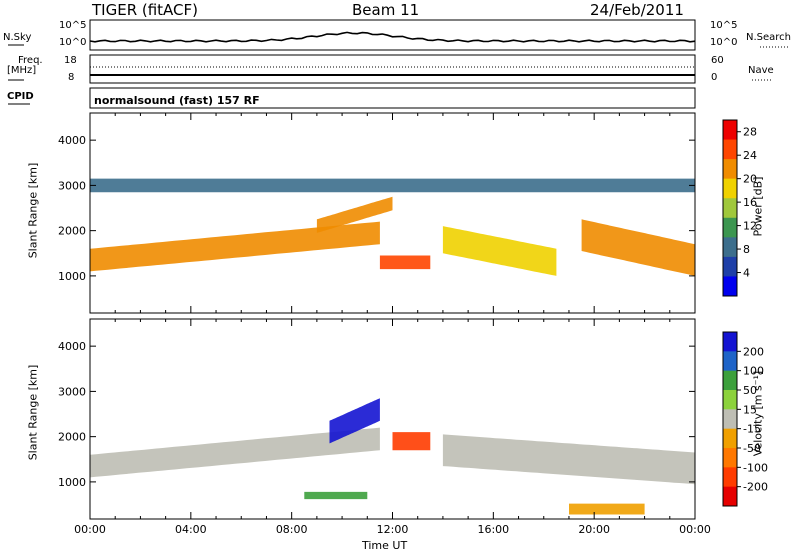 Image resolution: width=800 pixels, height=554 pixels. I want to click on beam-title: Beam 11, so click(386, 10).